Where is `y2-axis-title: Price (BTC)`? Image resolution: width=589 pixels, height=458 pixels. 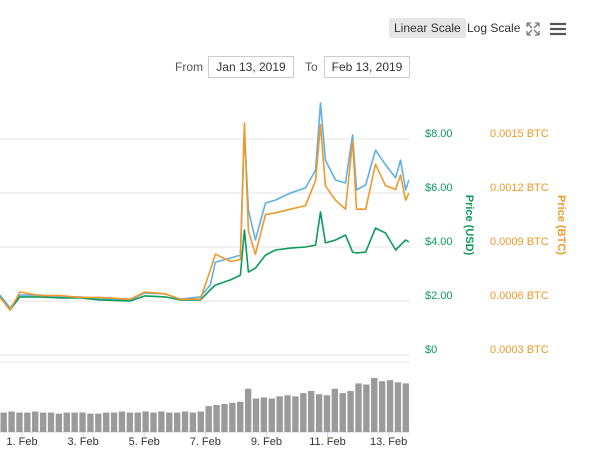
y2-axis-title: Price (BTC) is located at coordinates (561, 225).